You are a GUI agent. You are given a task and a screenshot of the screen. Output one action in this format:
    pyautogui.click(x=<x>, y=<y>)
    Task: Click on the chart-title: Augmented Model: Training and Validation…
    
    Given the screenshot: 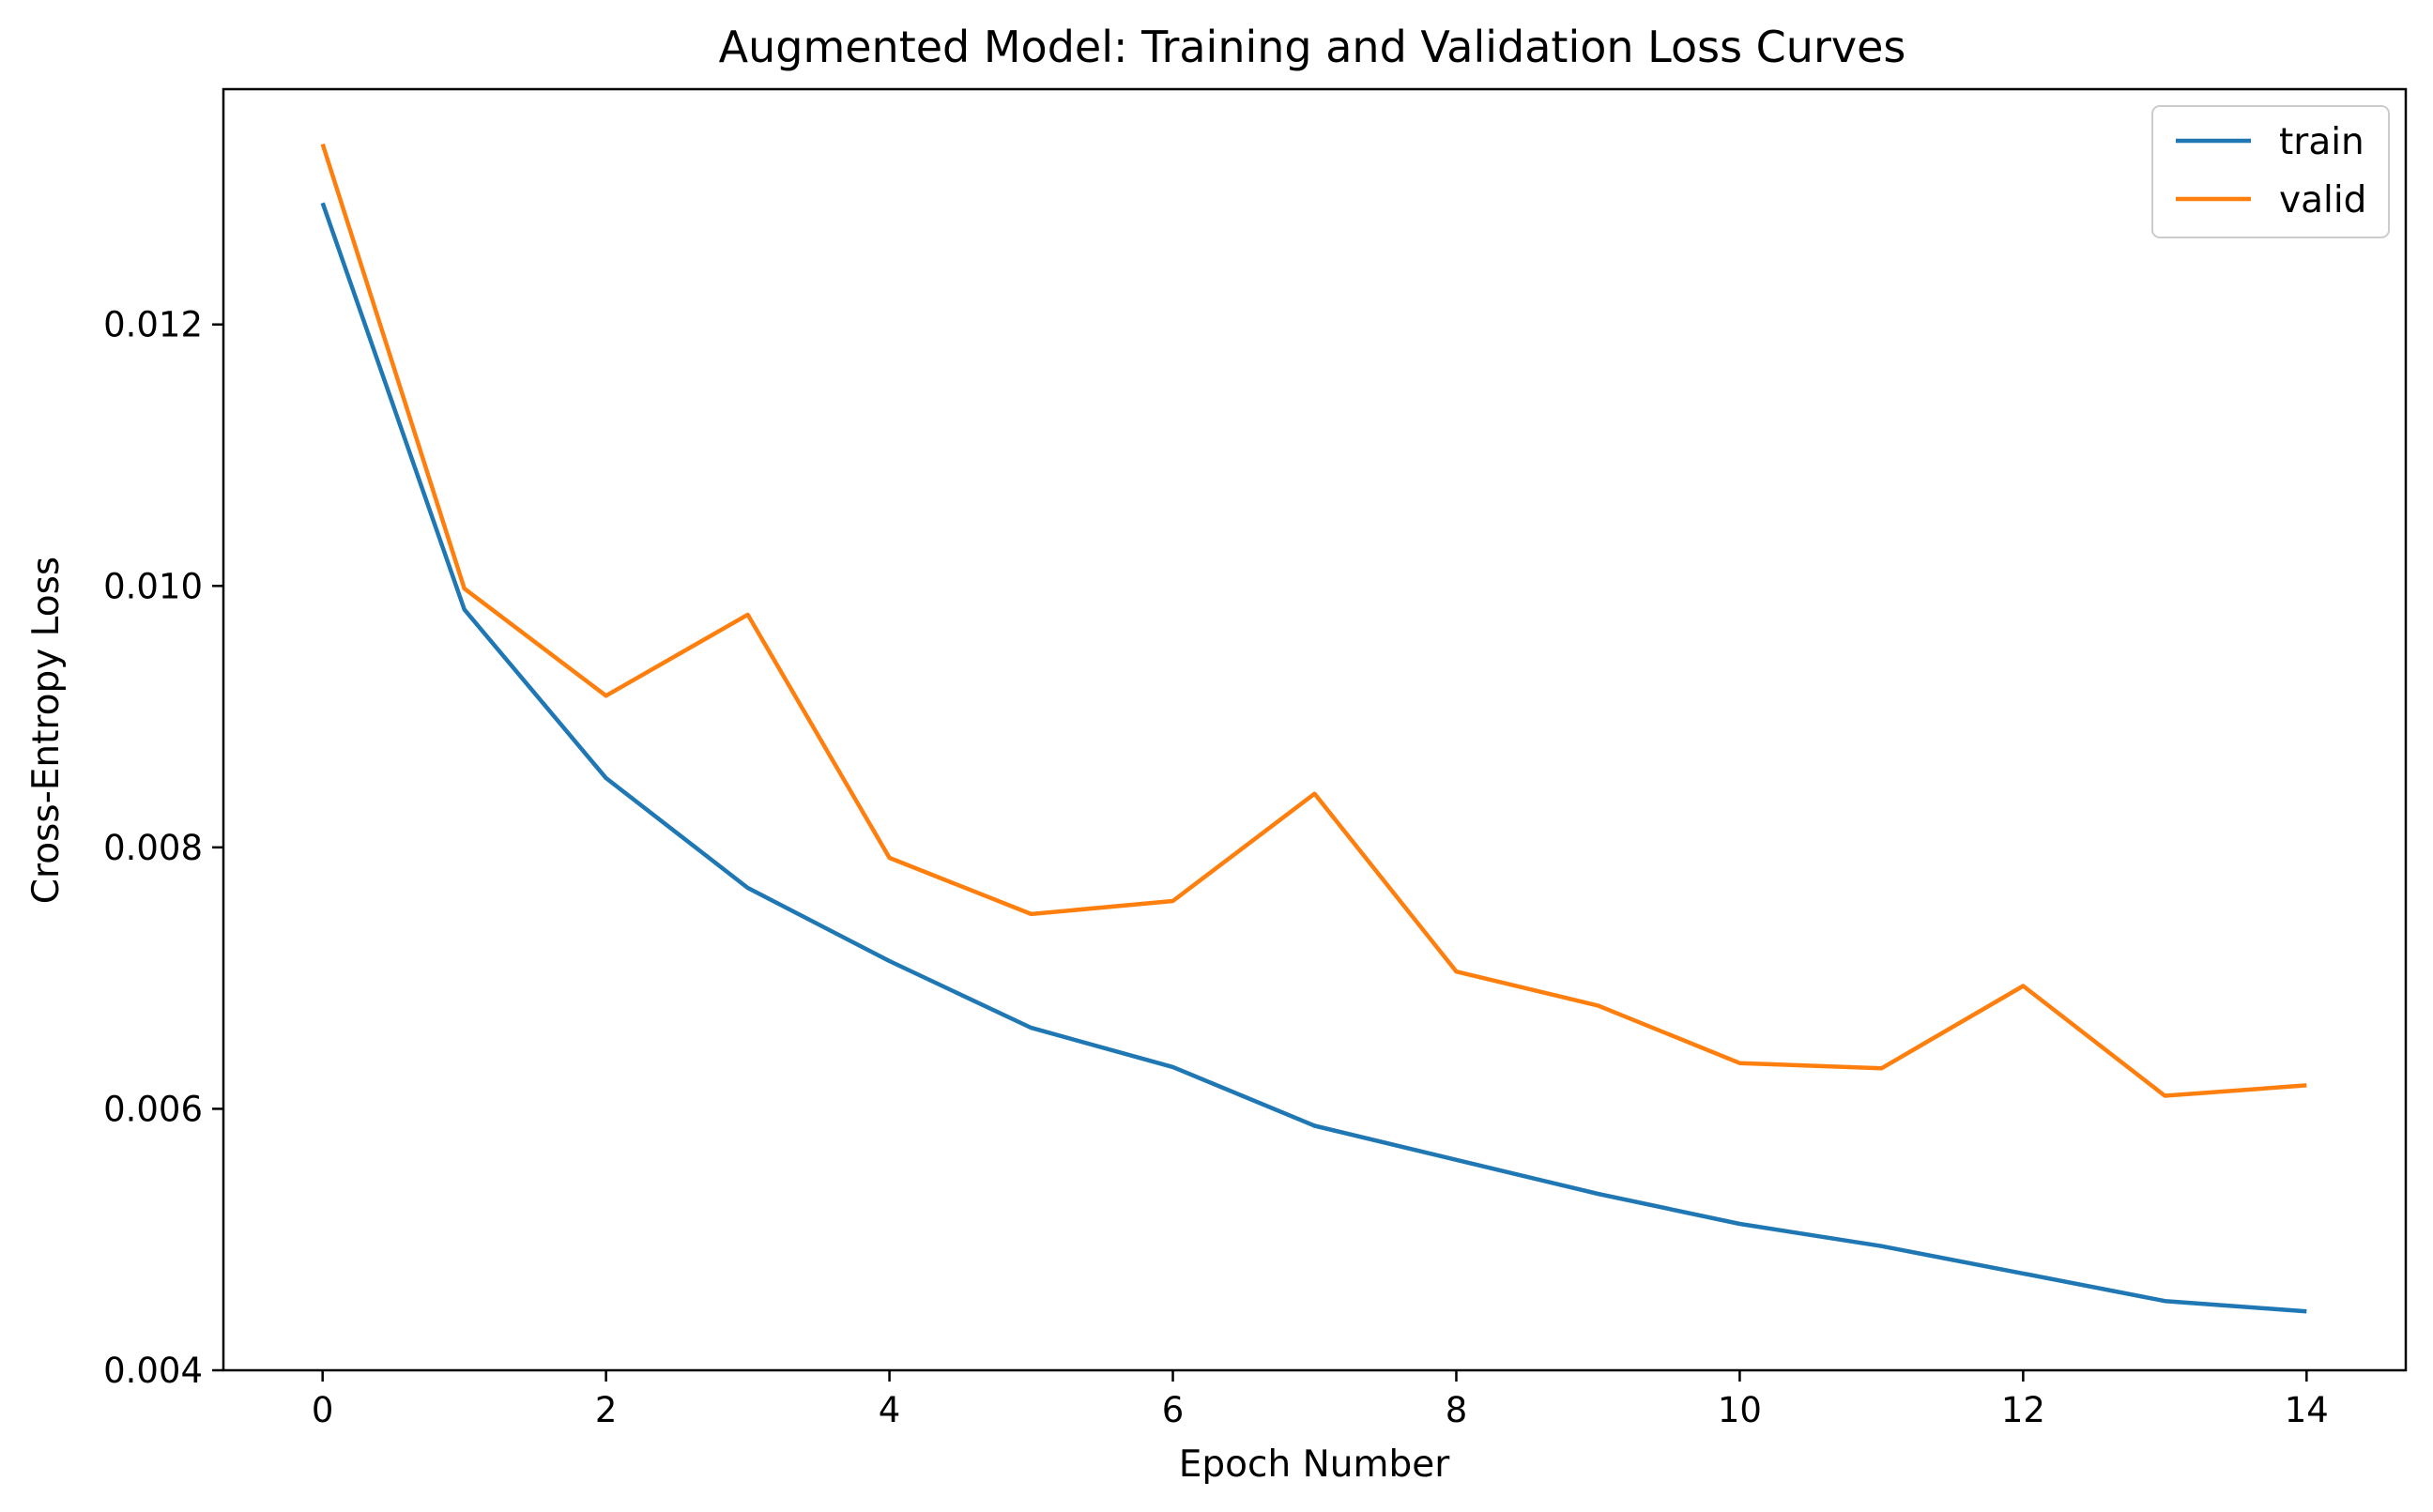 What is the action you would take?
    pyautogui.click(x=1312, y=47)
    